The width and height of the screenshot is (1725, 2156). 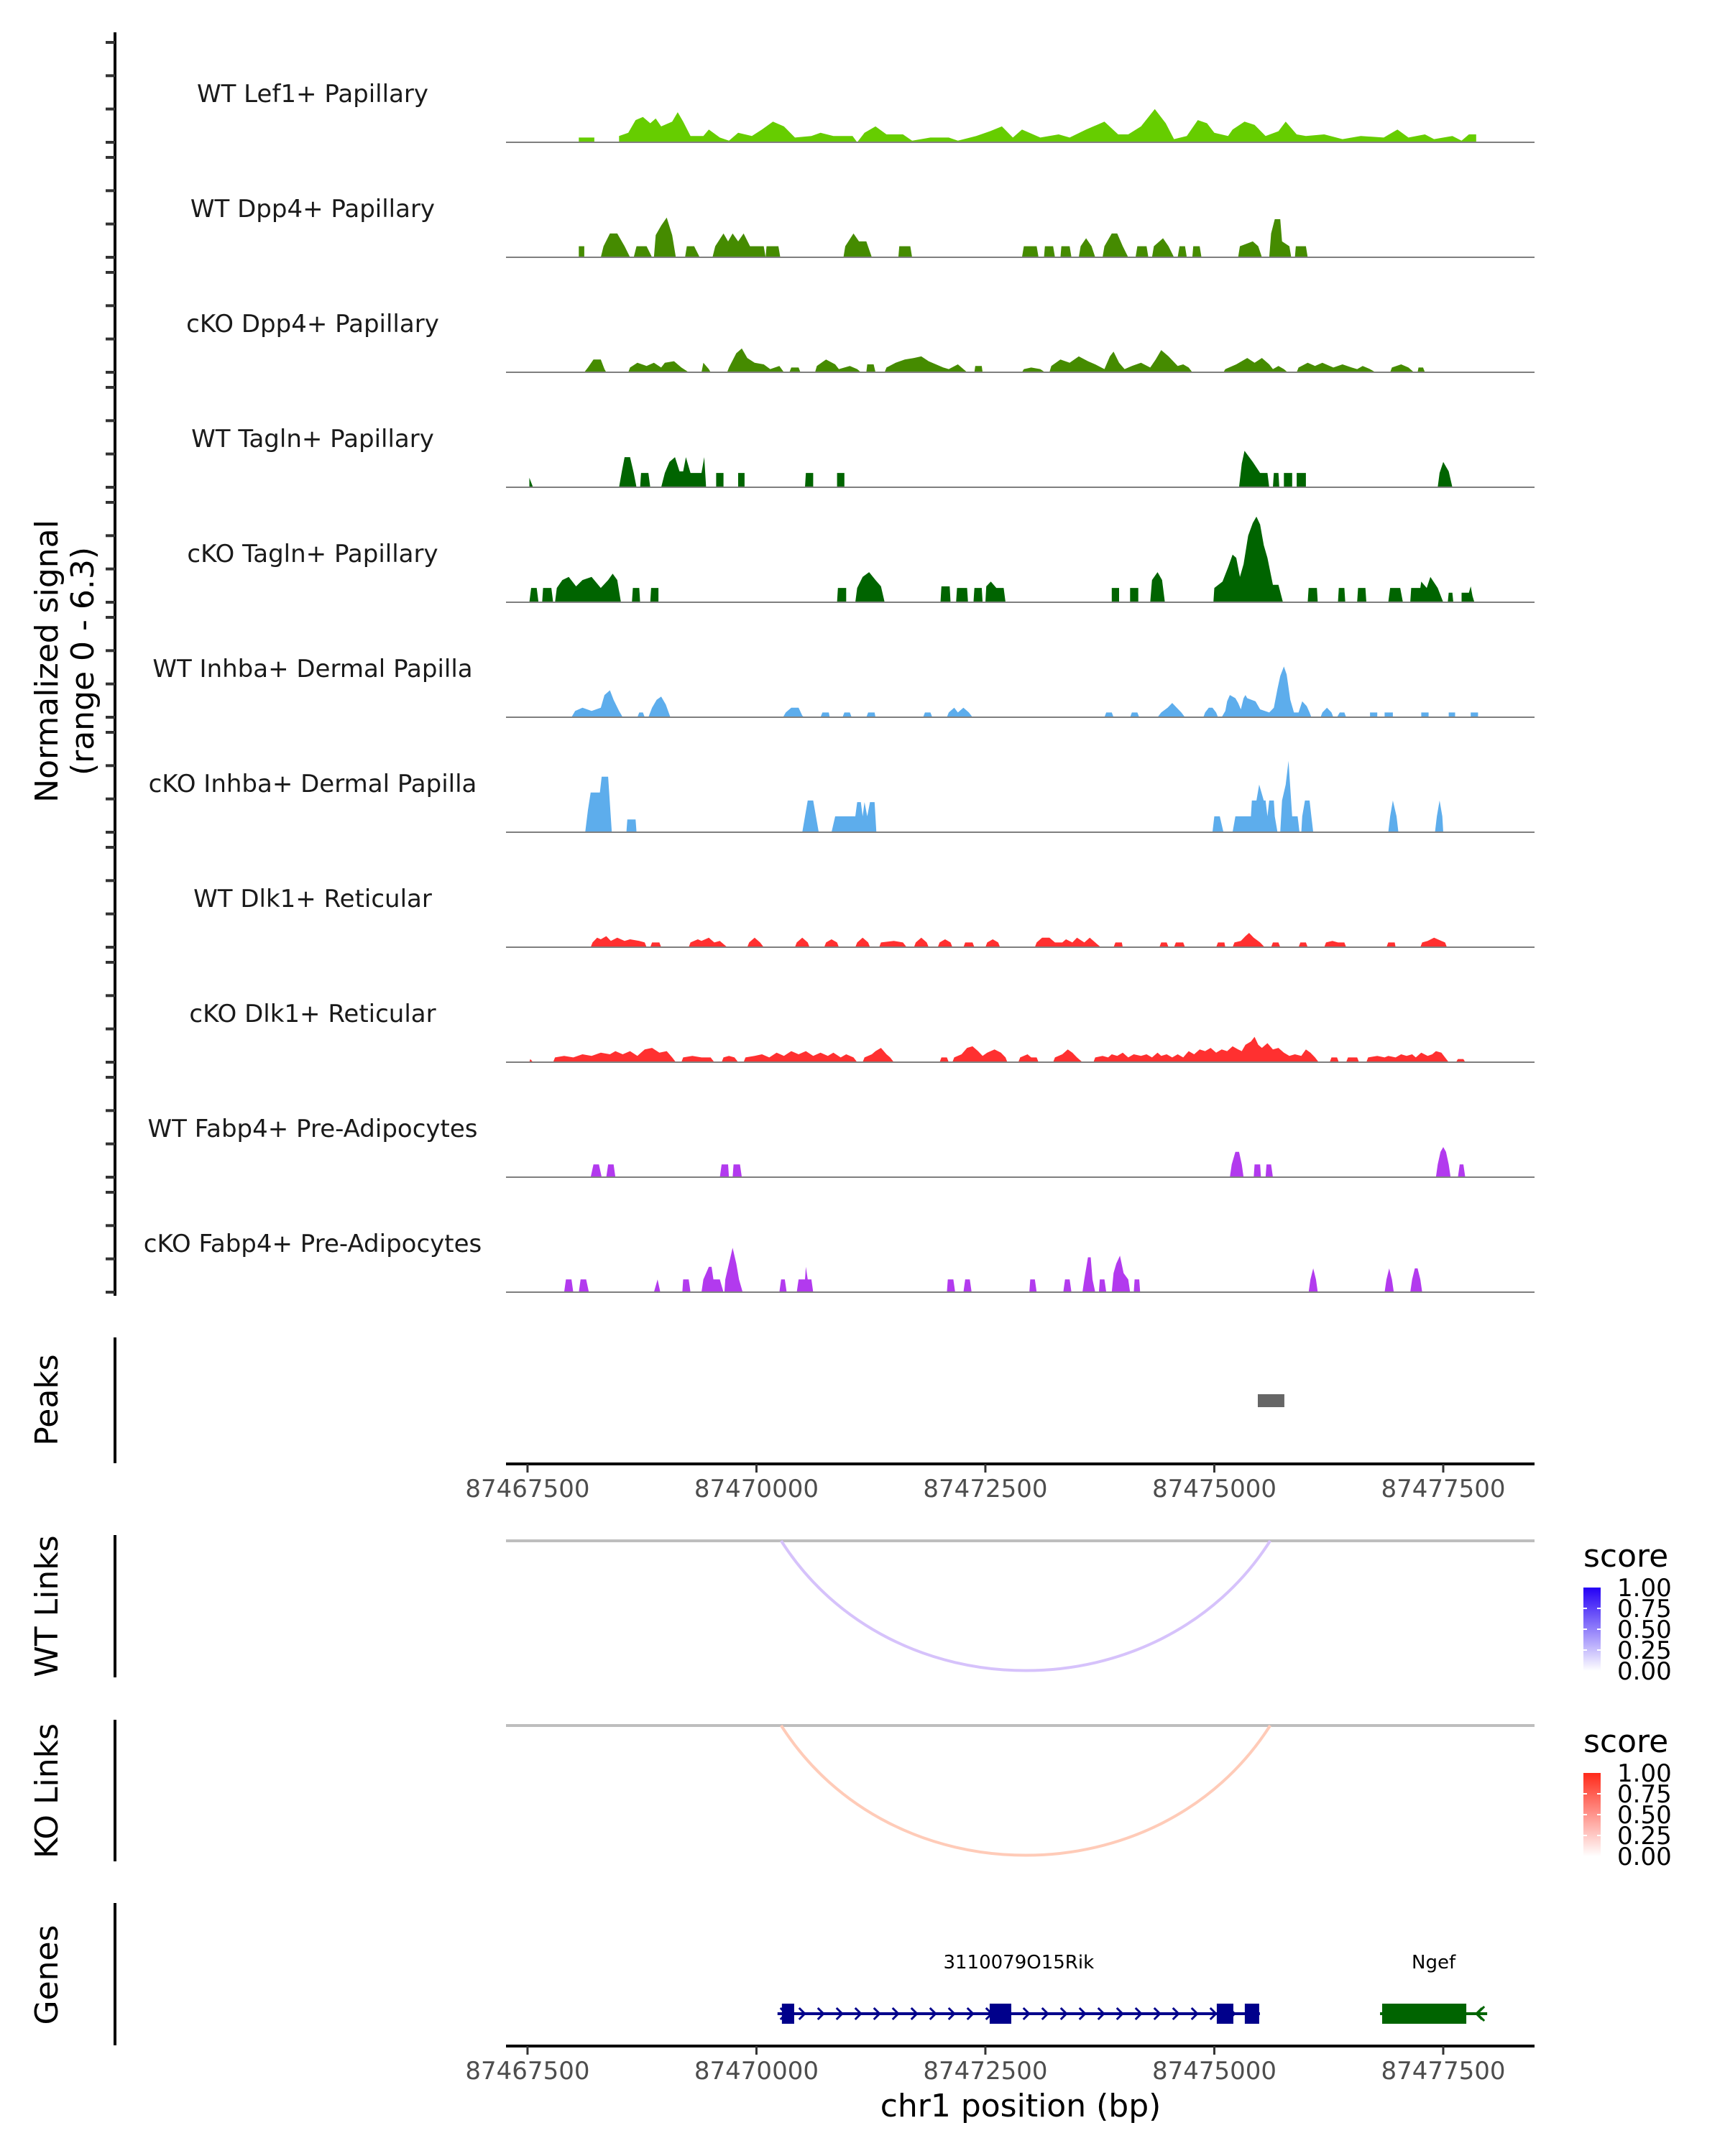 What do you see at coordinates (1644, 1609) in the screenshot?
I see `legend-label: 0.75` at bounding box center [1644, 1609].